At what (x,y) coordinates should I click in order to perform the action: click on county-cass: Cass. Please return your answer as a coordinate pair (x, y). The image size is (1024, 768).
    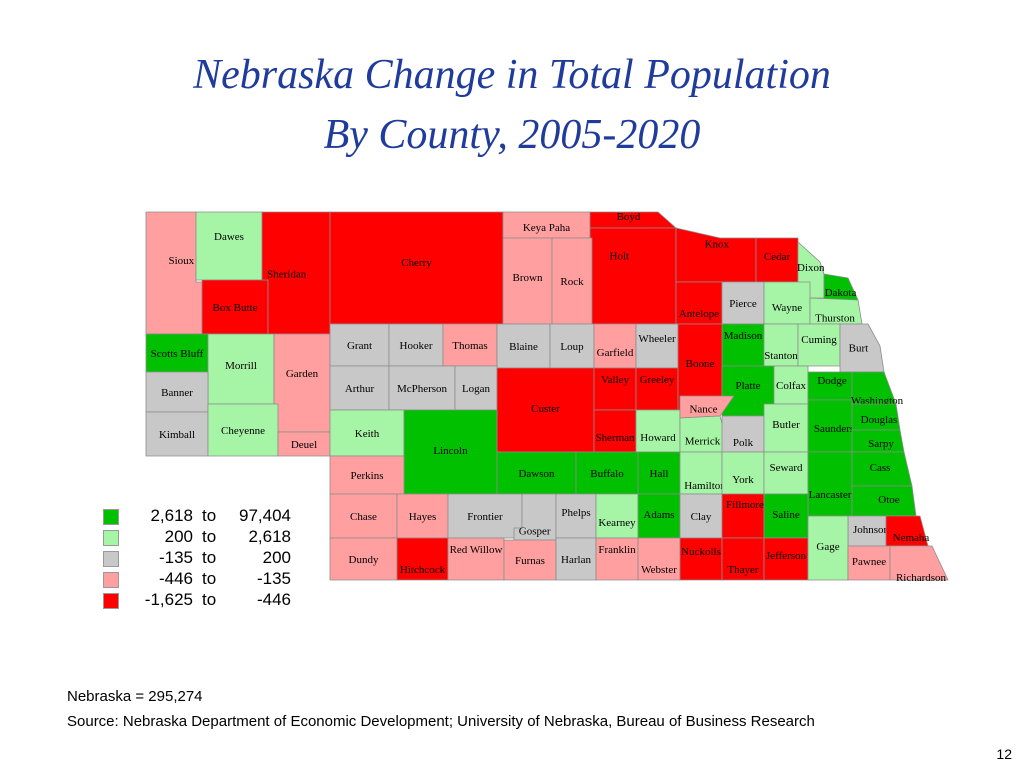
    Looking at the image, I should click on (882, 469).